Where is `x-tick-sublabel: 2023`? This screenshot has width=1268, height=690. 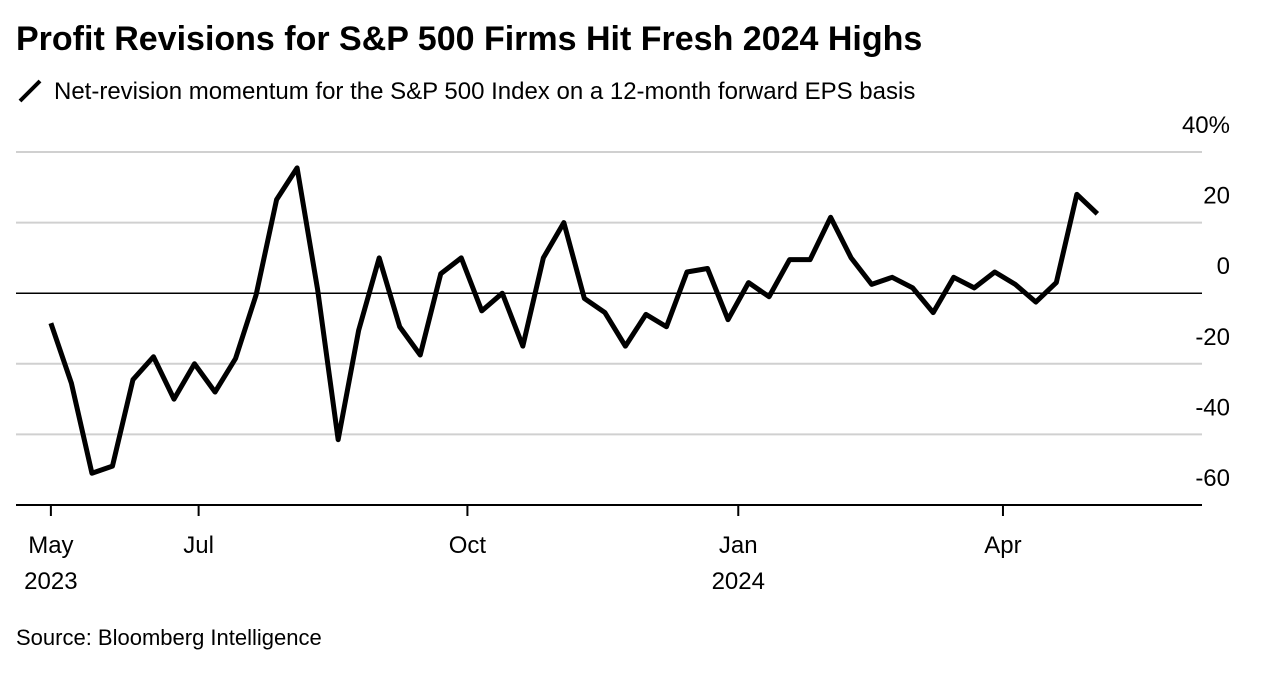 x-tick-sublabel: 2023 is located at coordinates (50, 581).